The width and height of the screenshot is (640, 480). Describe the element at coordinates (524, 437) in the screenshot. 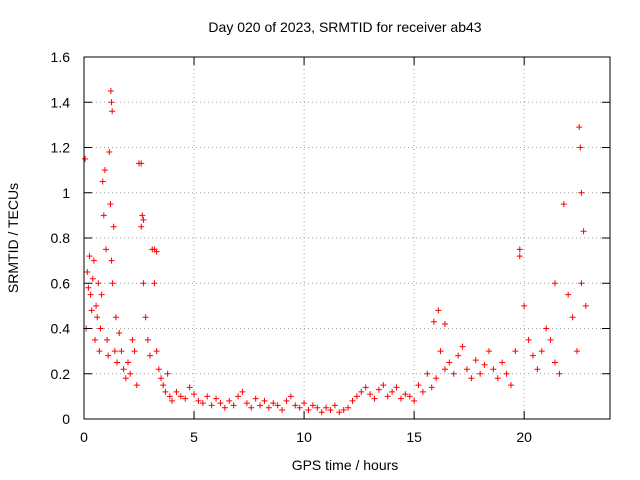

I see `x-tick-label: 20` at that location.